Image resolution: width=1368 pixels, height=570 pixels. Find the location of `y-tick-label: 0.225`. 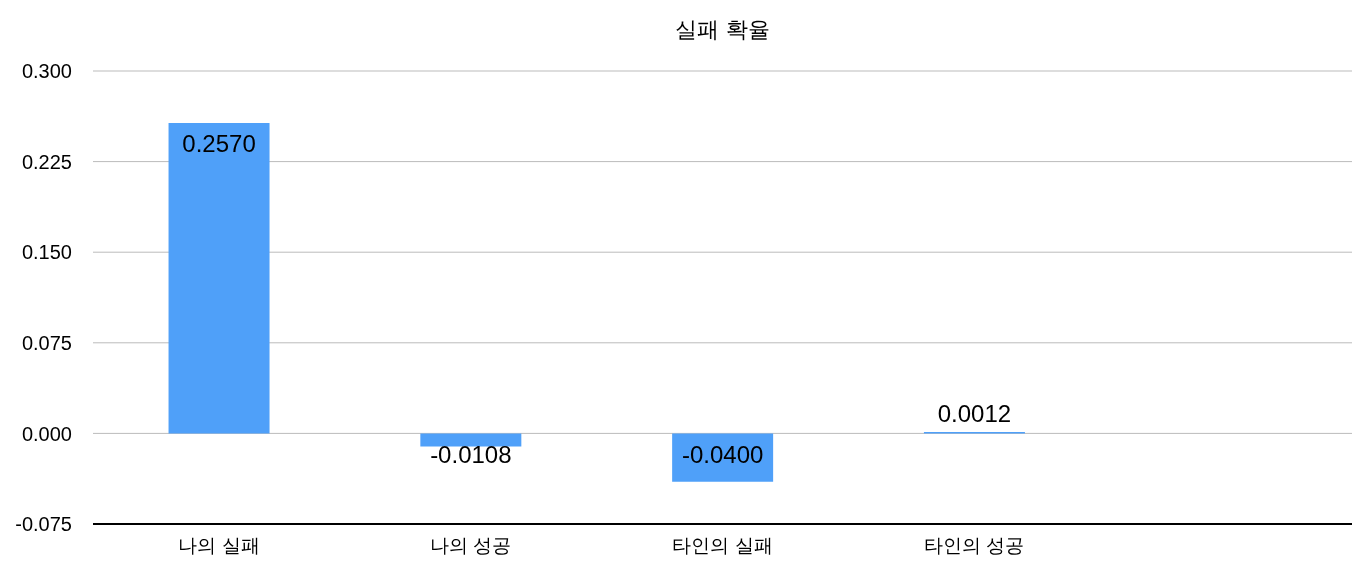

y-tick-label: 0.225 is located at coordinates (46, 161).